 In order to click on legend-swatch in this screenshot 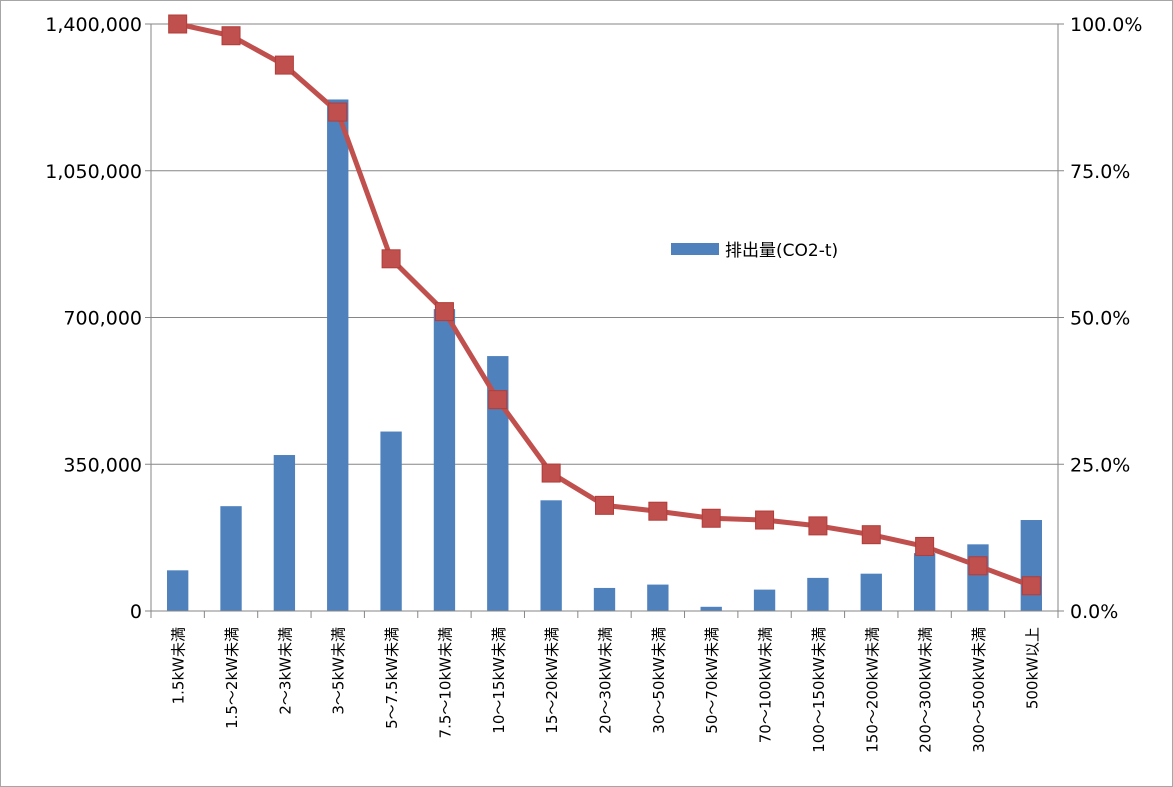, I will do `click(695, 249)`.